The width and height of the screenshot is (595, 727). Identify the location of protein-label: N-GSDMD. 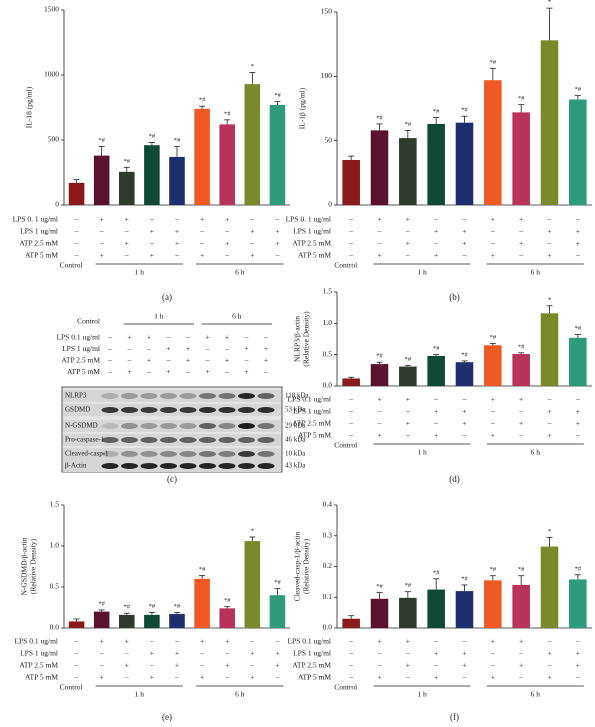
(81, 426).